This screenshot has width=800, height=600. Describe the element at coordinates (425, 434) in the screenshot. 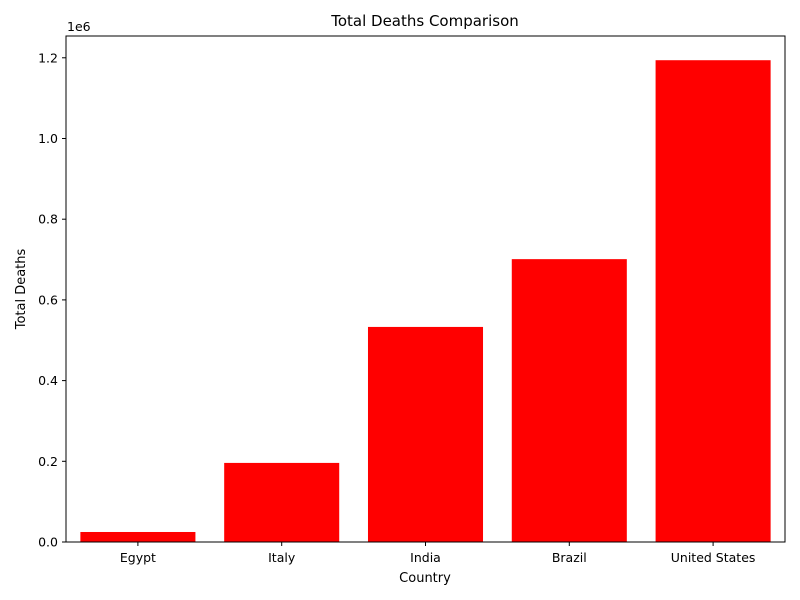

I see `bar-india` at that location.